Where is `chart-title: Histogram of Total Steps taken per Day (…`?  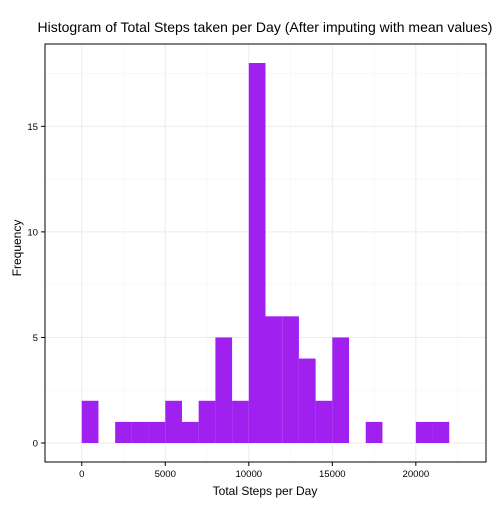 chart-title: Histogram of Total Steps taken per Day (… is located at coordinates (265, 27).